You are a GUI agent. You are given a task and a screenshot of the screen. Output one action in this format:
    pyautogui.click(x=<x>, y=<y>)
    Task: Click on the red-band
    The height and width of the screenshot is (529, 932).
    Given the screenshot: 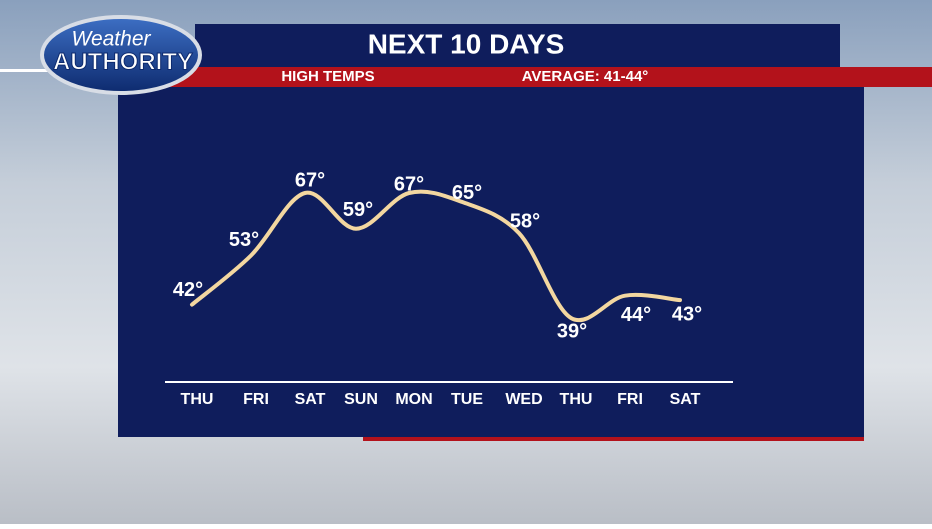 What is the action you would take?
    pyautogui.click(x=546, y=77)
    